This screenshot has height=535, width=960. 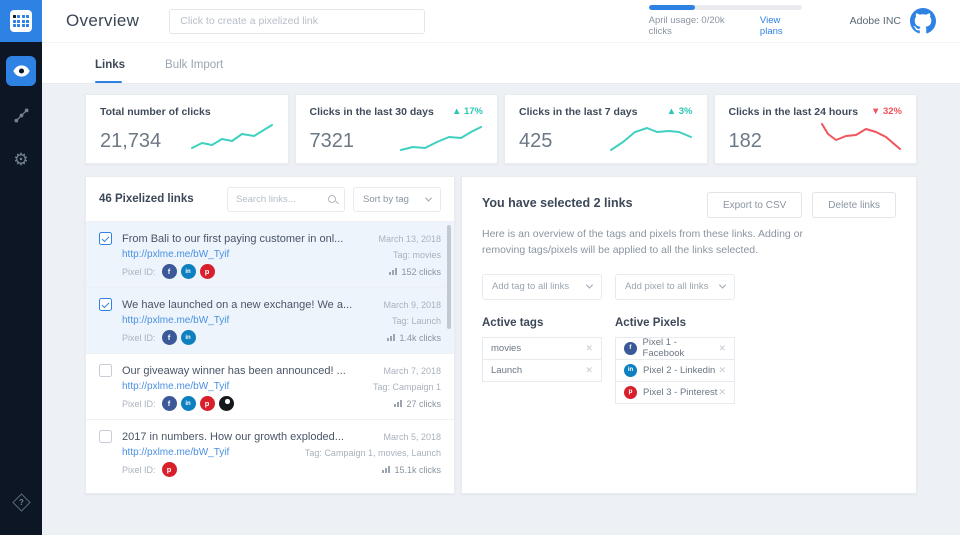 I want to click on sidebar-item-analytics, so click(x=21, y=115).